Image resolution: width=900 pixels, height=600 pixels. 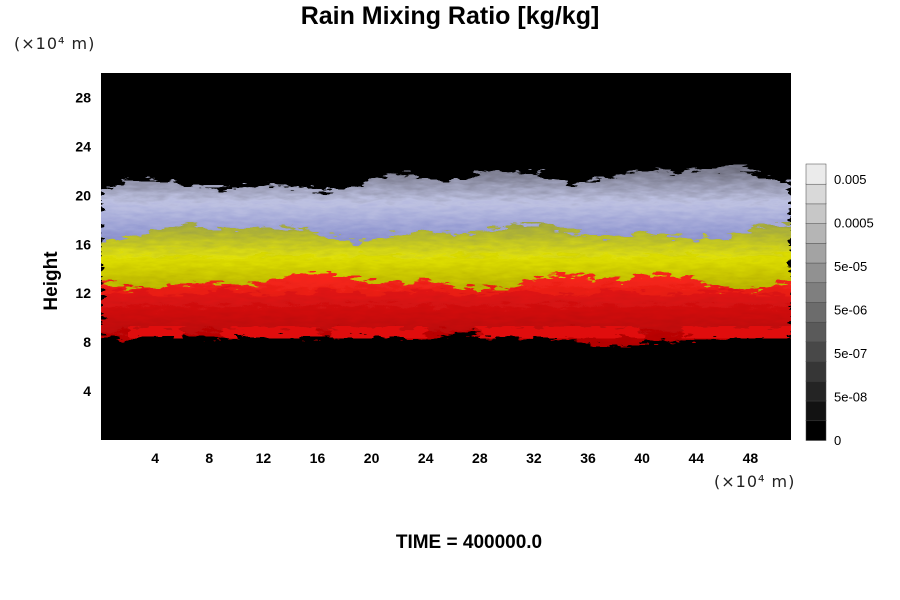 I want to click on x-axis-ticks: 4 8 12 16 20 24 28 32 36 40 44 48, so click(x=454, y=458).